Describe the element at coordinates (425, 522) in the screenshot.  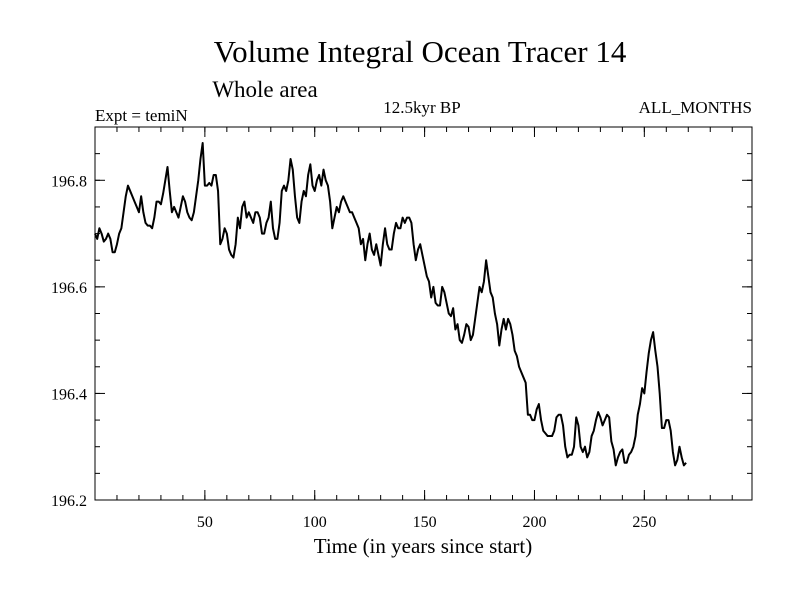
I see `x-tick-label: 150` at that location.